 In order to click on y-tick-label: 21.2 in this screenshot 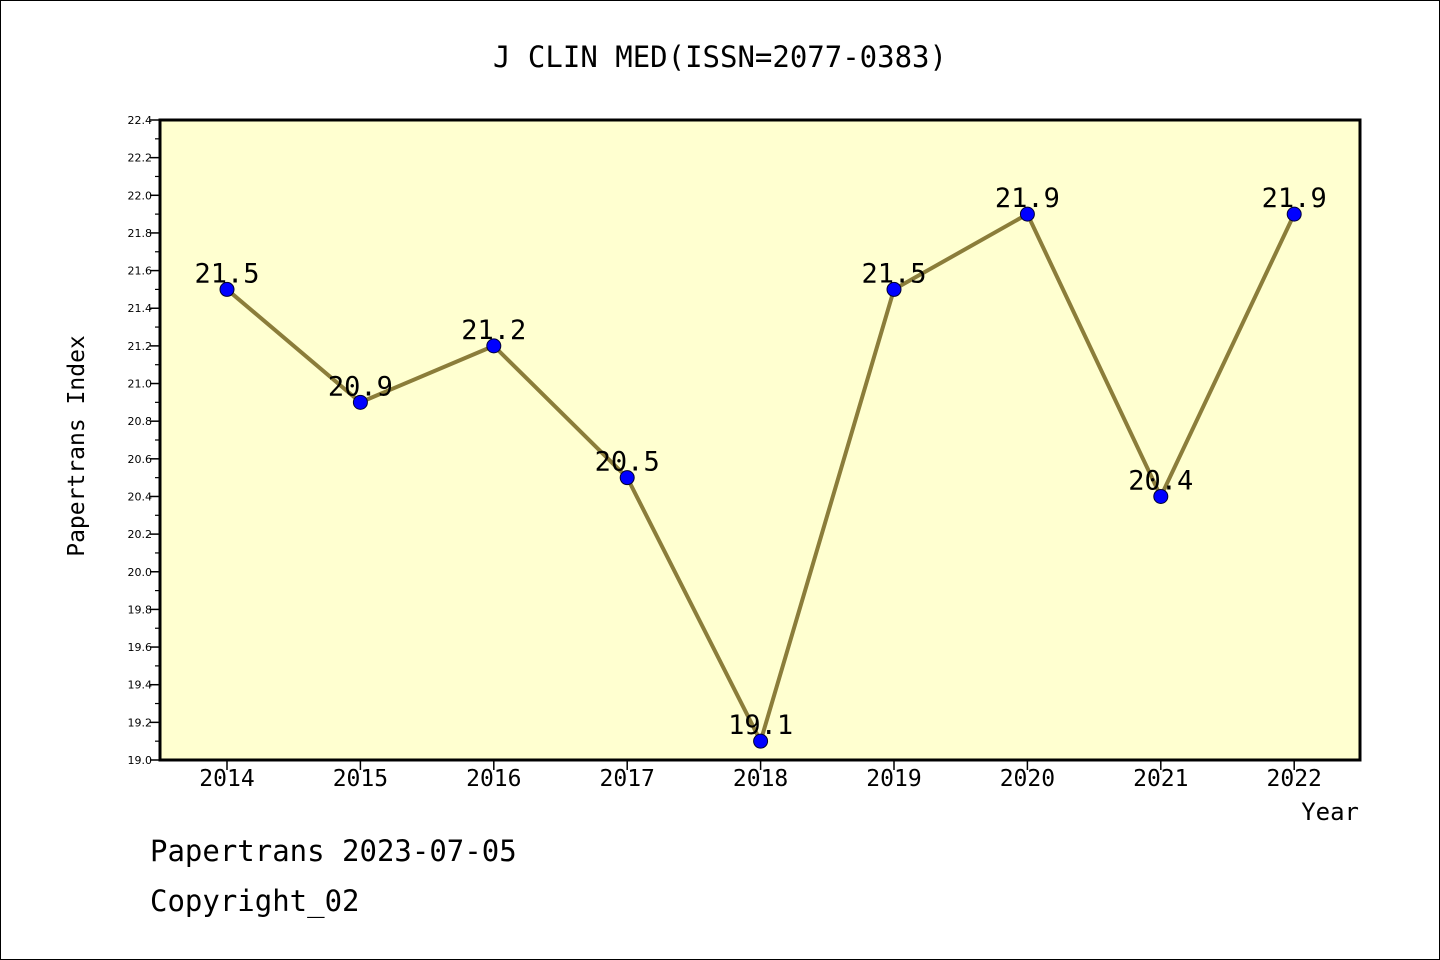, I will do `click(140, 346)`.